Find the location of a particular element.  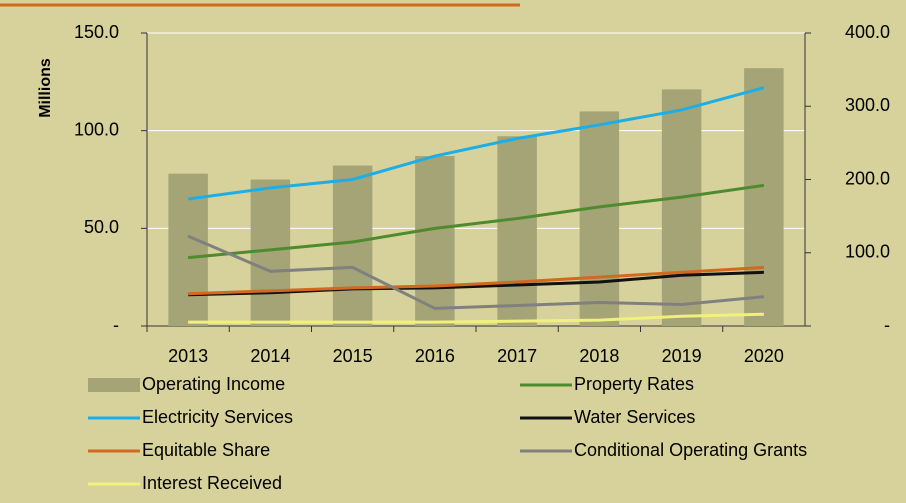

legend-label: Interest Received is located at coordinates (212, 483).